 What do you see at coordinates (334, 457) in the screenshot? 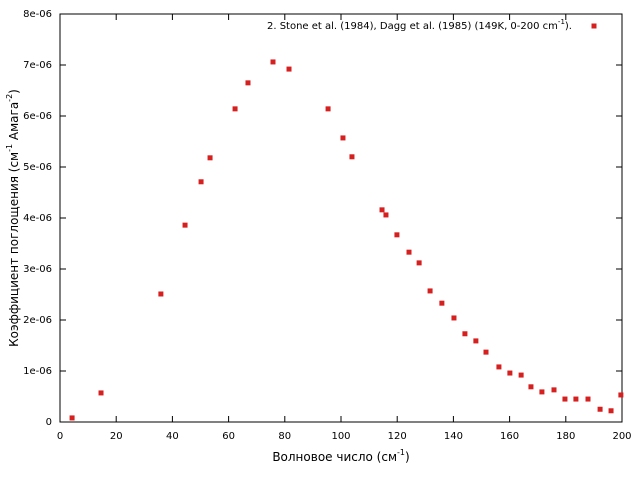
I see `x-label-text: Волновое число (см` at bounding box center [334, 457].